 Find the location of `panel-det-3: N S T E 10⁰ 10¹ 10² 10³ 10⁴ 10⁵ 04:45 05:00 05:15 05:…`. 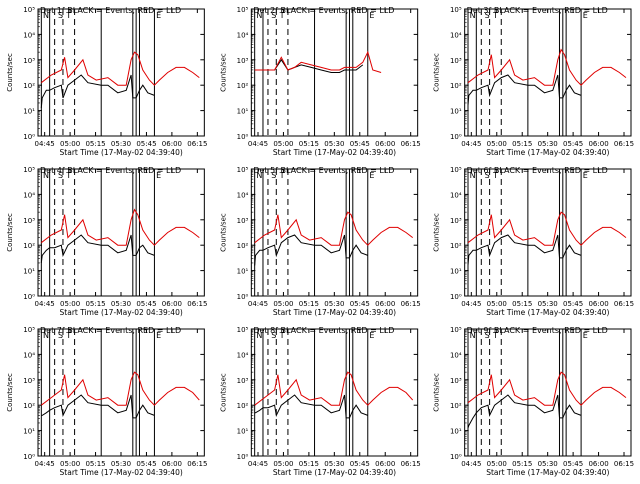

panel-det-3: N S T E 10⁰ 10¹ 10² 10³ 10⁴ 10⁵ 04:45 05:00 05:15 05:… is located at coordinates (533, 81).